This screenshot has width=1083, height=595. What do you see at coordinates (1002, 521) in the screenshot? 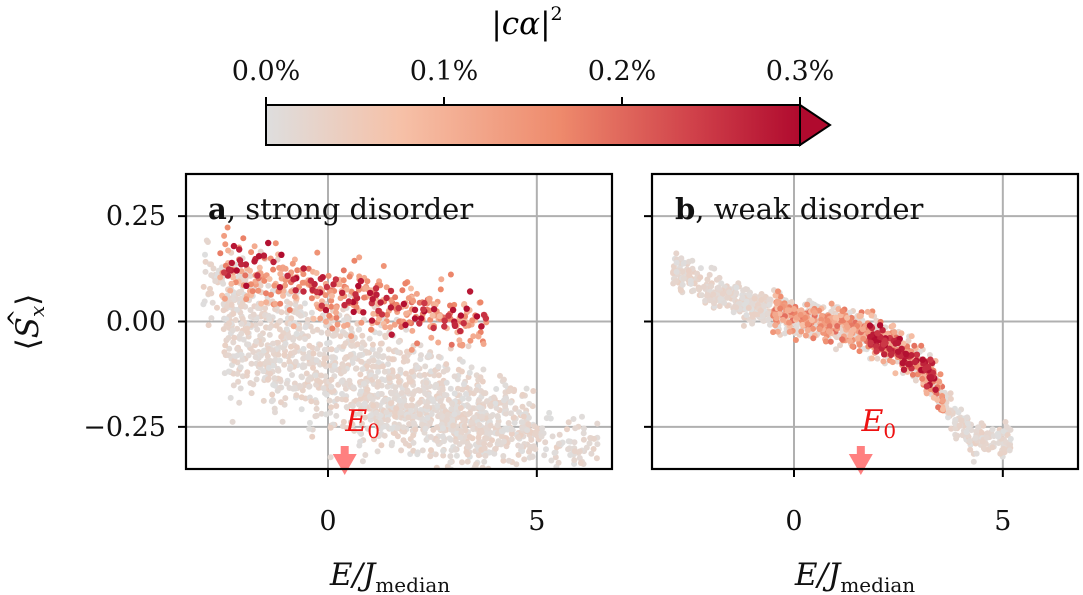
I see `x-tick-label: 5` at bounding box center [1002, 521].